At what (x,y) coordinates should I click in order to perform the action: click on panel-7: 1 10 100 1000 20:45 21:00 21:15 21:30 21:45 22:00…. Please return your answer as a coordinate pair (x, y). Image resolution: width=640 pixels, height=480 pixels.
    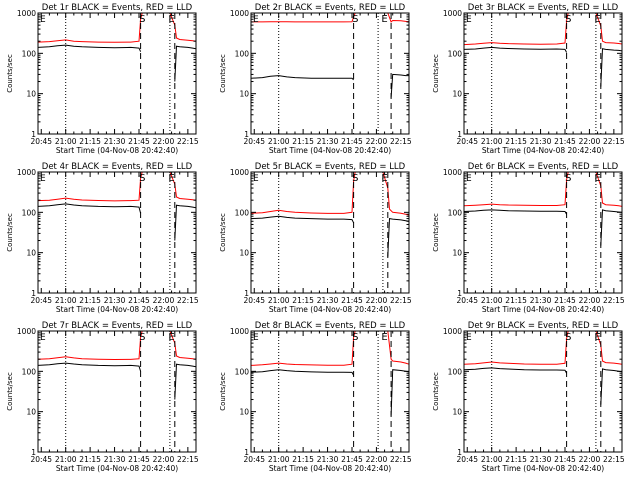
    Looking at the image, I should click on (102, 397).